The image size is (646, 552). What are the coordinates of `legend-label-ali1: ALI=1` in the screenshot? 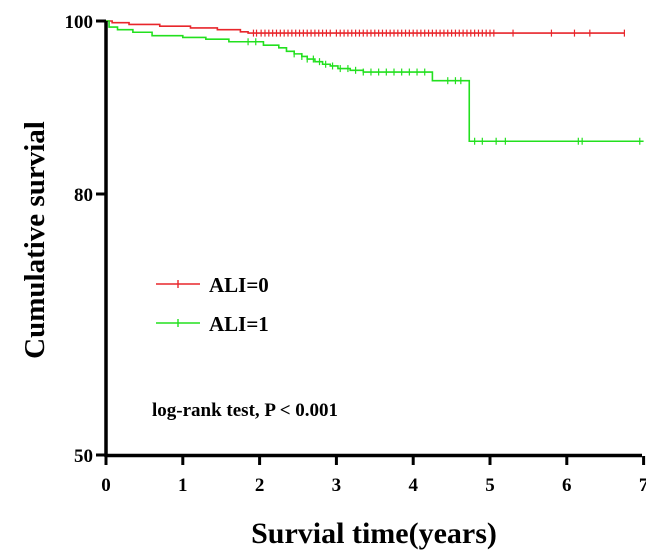 It's located at (239, 324).